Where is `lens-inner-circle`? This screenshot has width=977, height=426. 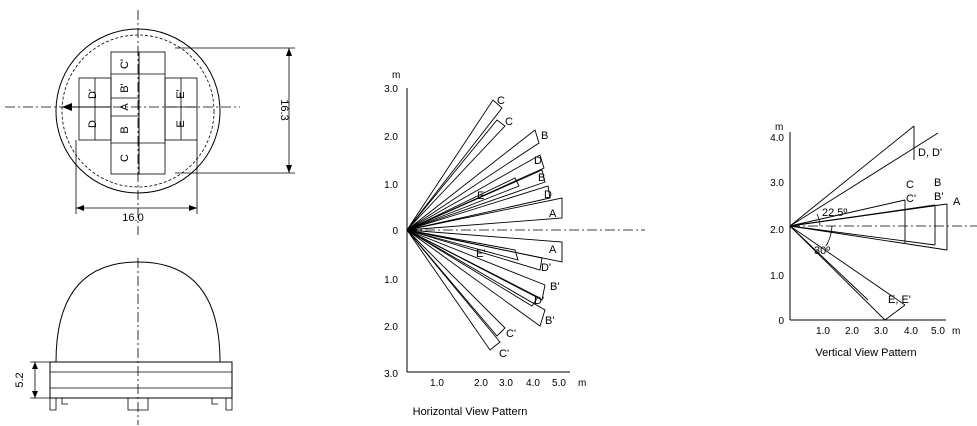
lens-inner-circle is located at coordinates (138, 111).